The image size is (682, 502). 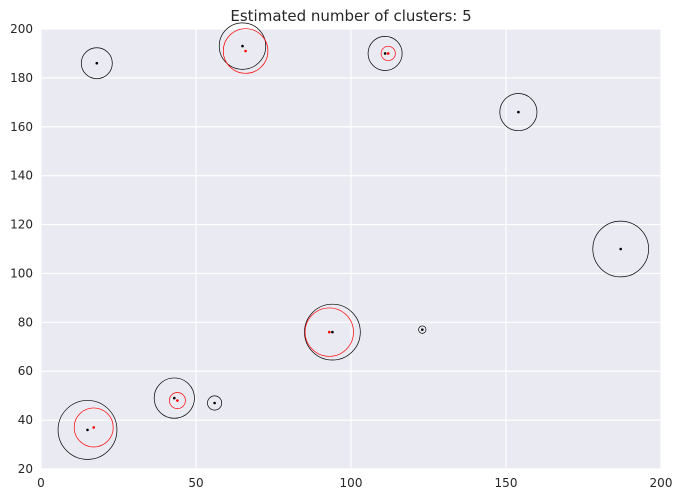 I want to click on y-tick-label: 20, so click(x=25, y=469).